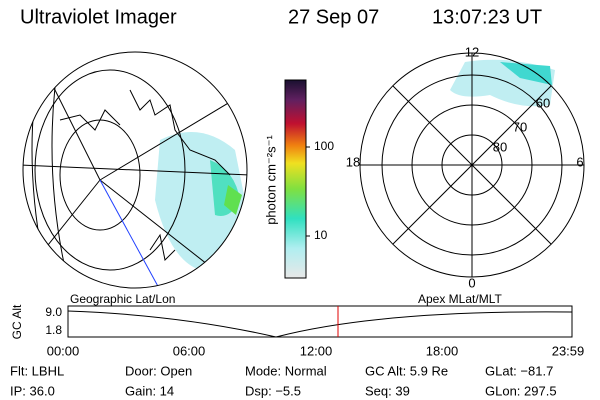 This screenshot has width=600, height=400. What do you see at coordinates (472, 51) in the screenshot?
I see `mlt-label: 12` at bounding box center [472, 51].